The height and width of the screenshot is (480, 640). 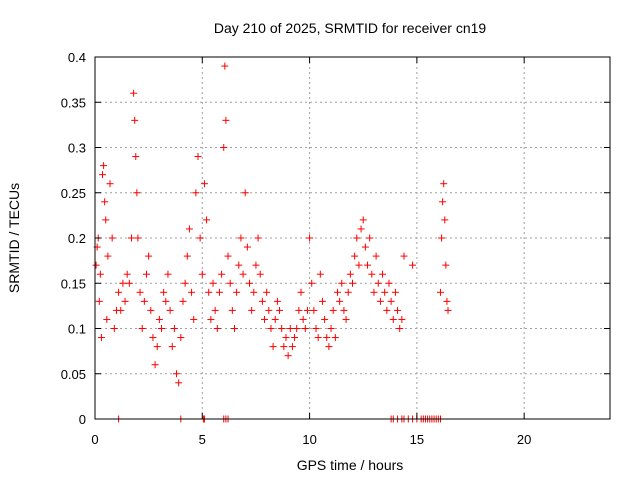 What do you see at coordinates (73, 193) in the screenshot?
I see `y-tick-label: 0.25` at bounding box center [73, 193].